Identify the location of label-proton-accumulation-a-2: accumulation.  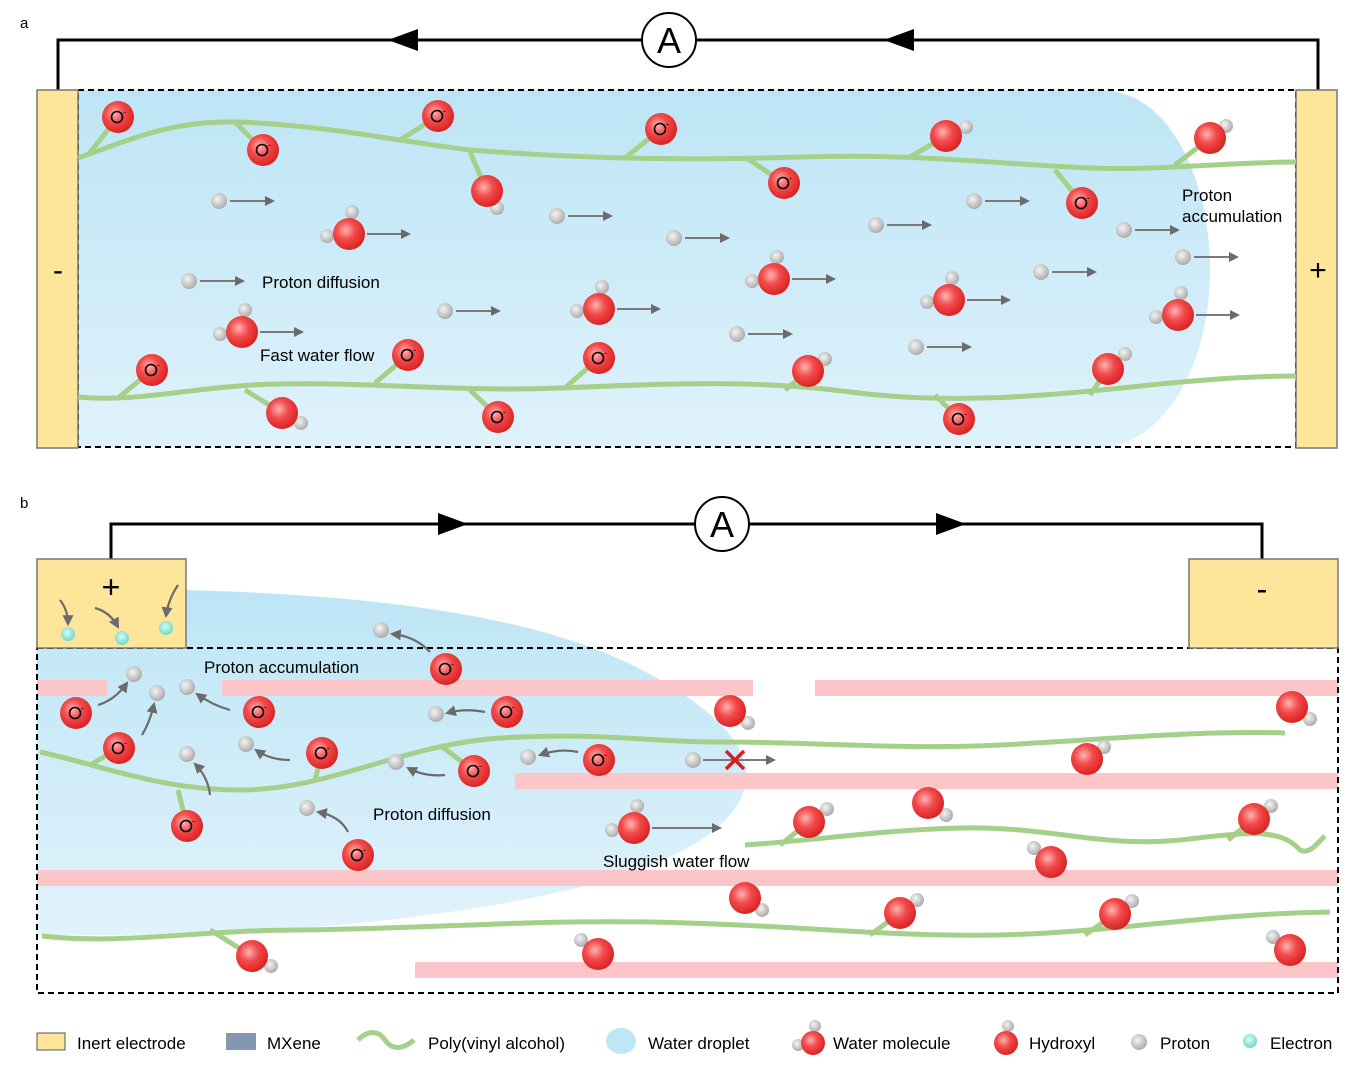
(1232, 216).